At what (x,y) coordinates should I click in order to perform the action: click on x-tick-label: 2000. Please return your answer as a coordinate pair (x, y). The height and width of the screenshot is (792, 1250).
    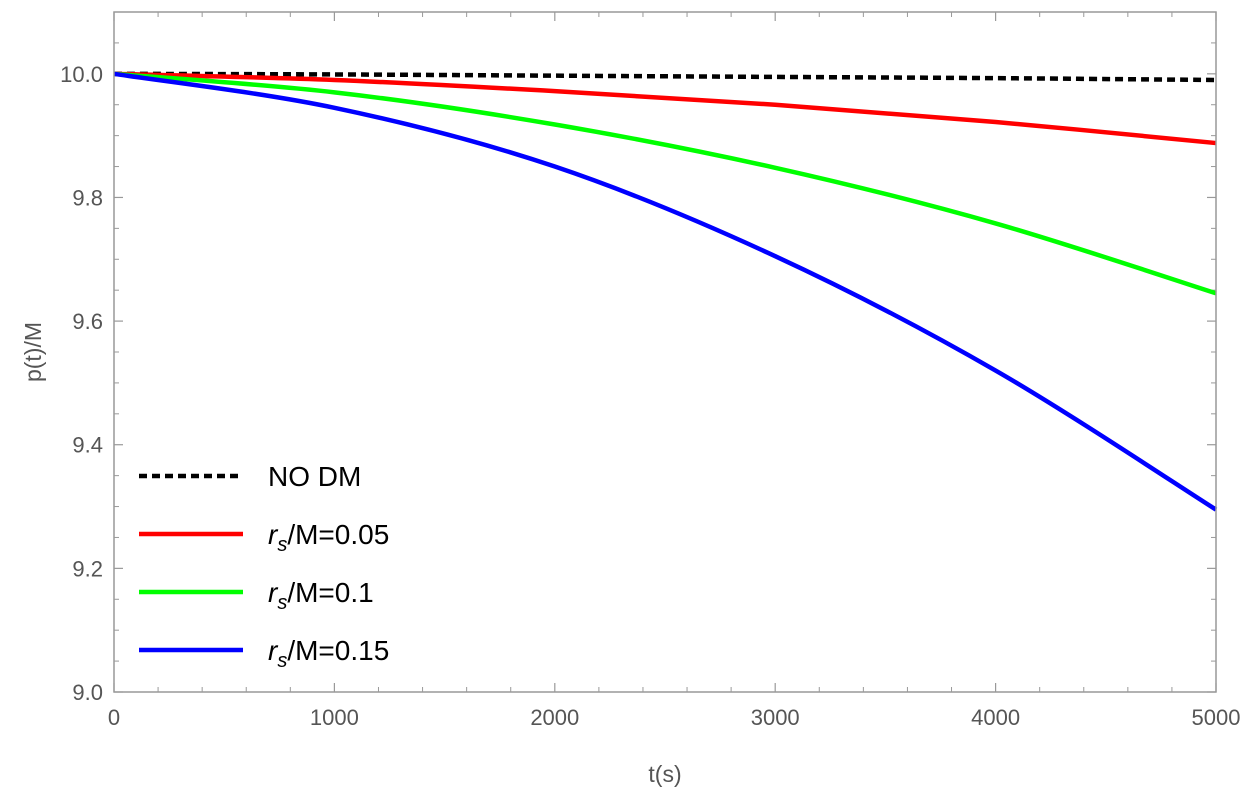
    Looking at the image, I should click on (554, 717).